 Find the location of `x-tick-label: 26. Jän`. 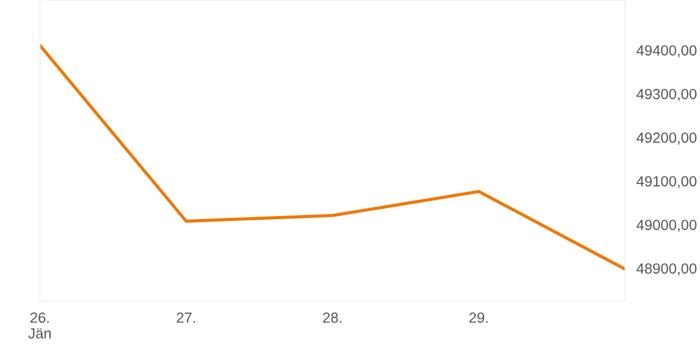

x-tick-label: 26. Jän is located at coordinates (39, 325).